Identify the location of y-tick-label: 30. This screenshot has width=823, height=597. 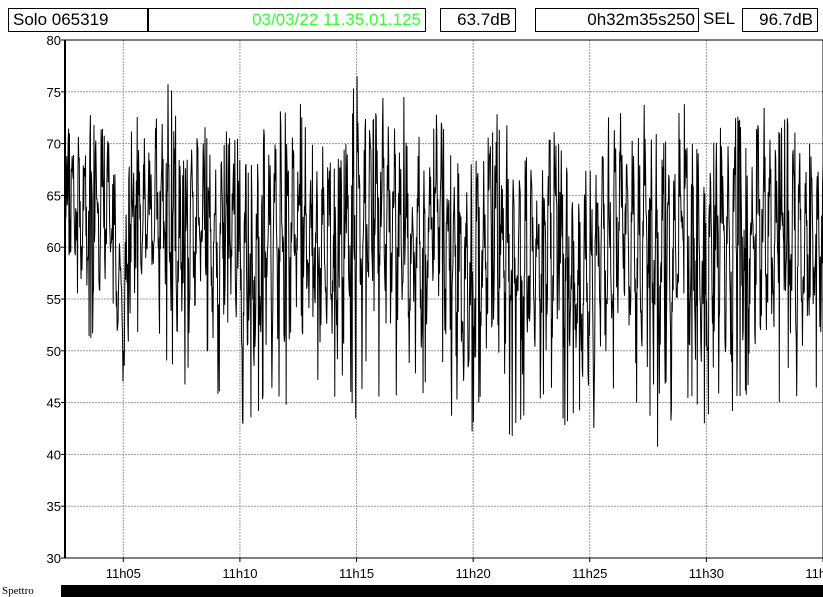
(54, 558).